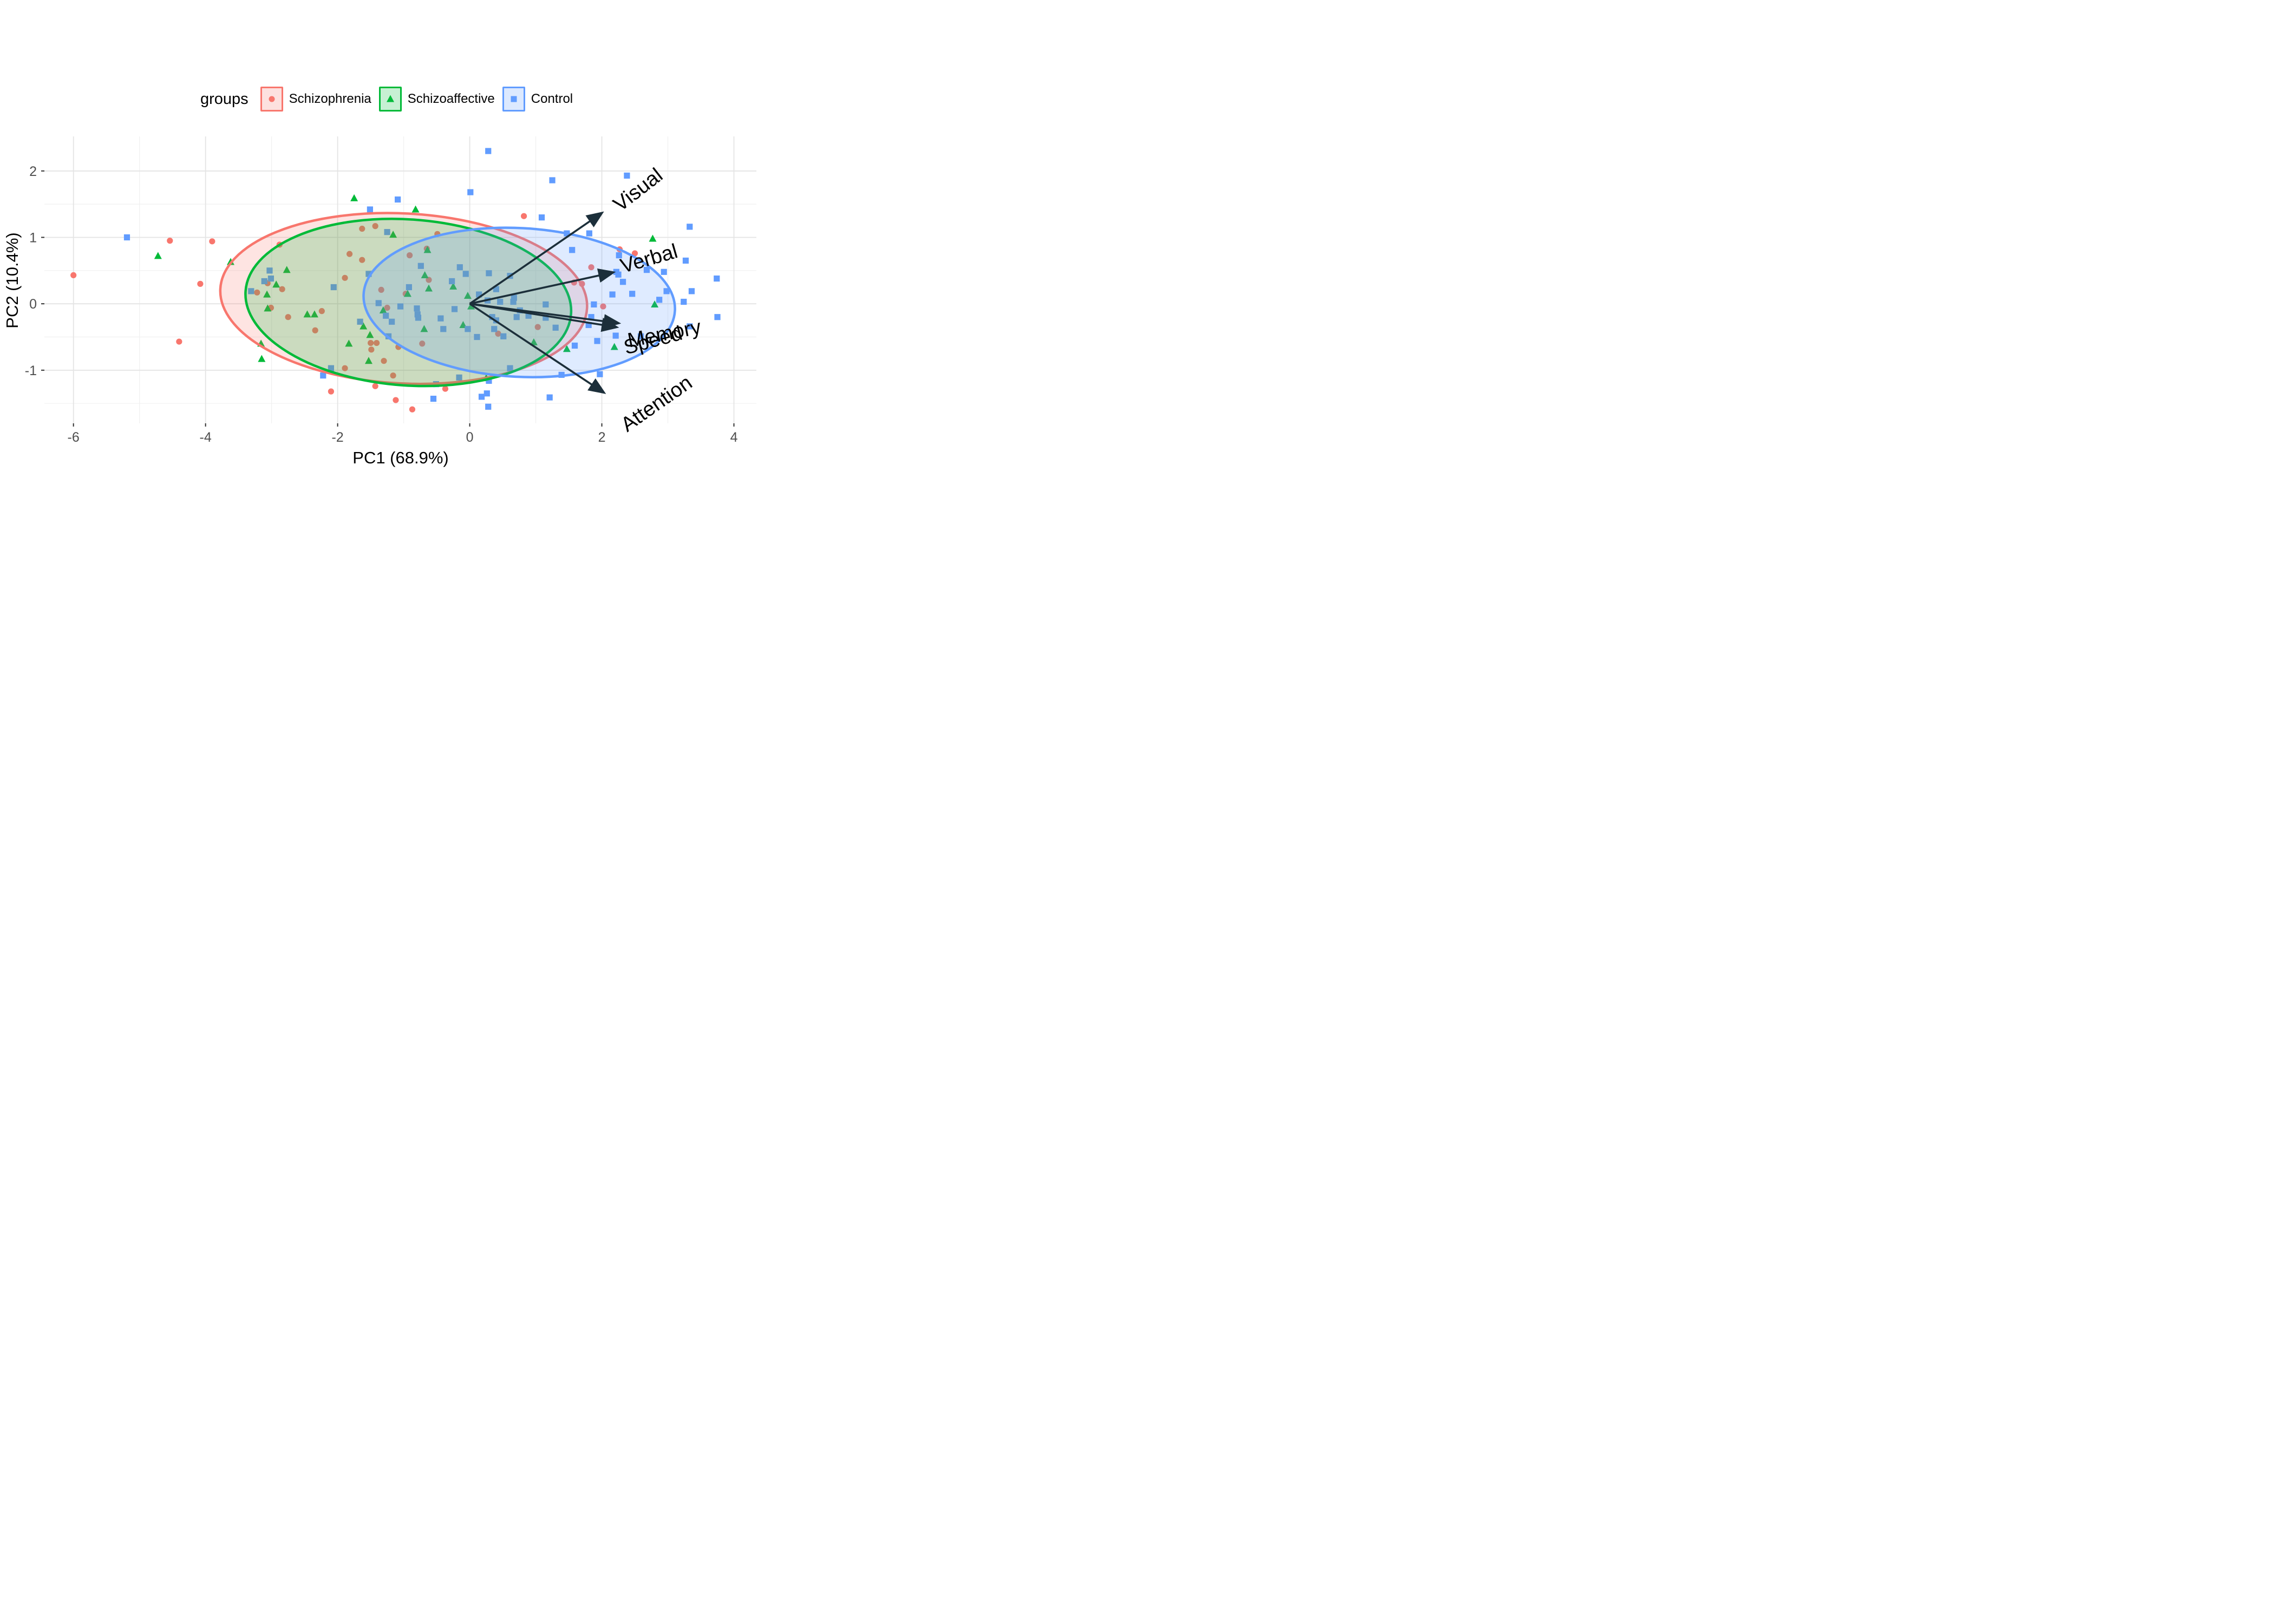 This screenshot has height=1624, width=2274. Describe the element at coordinates (638, 190) in the screenshot. I see `arrow-label-visual: Visual` at that location.